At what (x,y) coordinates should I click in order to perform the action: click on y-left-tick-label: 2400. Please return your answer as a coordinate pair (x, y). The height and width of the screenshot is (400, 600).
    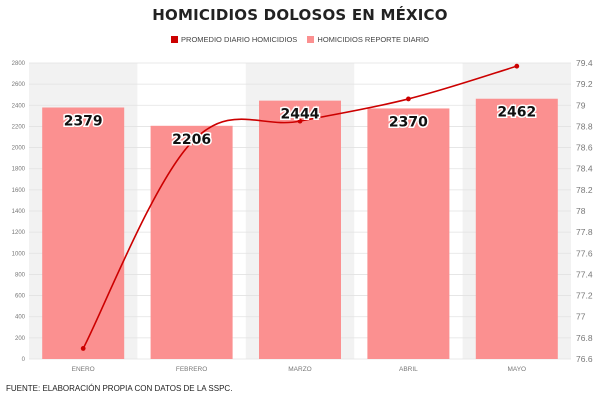
    Looking at the image, I should click on (19, 106).